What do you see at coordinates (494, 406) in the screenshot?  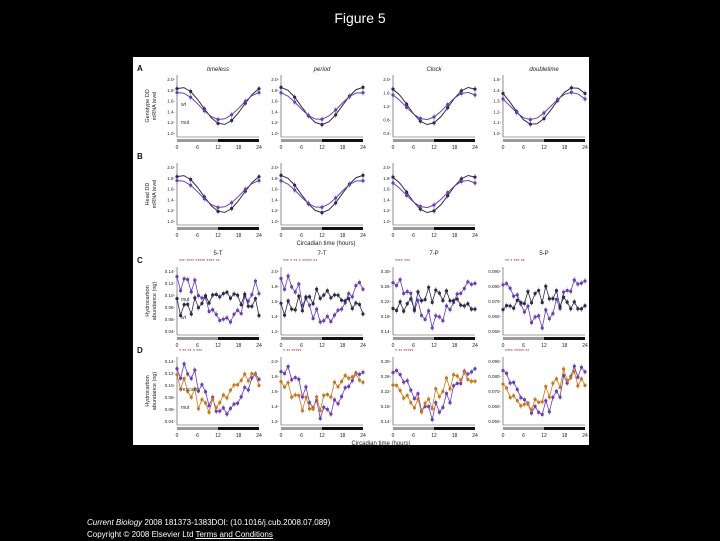 I see `y-tick-label: 0.060-` at bounding box center [494, 406].